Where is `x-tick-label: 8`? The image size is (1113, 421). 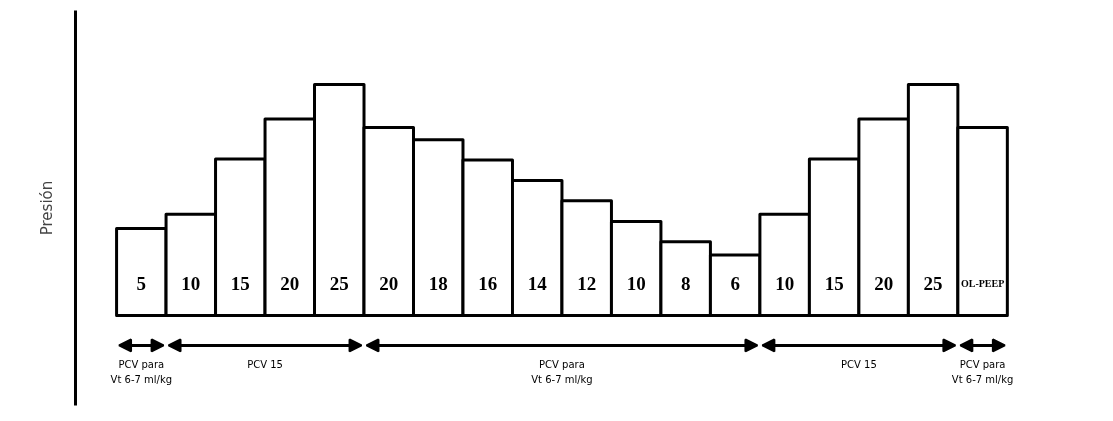
x-tick-label: 8 is located at coordinates (685, 283).